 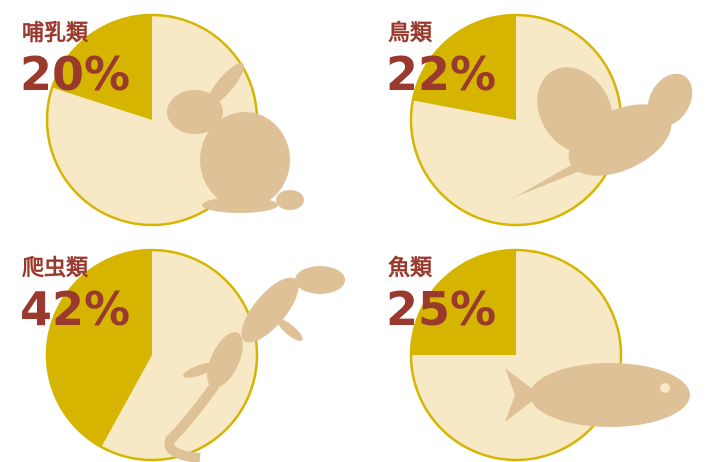 What do you see at coordinates (55, 268) in the screenshot?
I see `chart-title: 爬虫類` at bounding box center [55, 268].